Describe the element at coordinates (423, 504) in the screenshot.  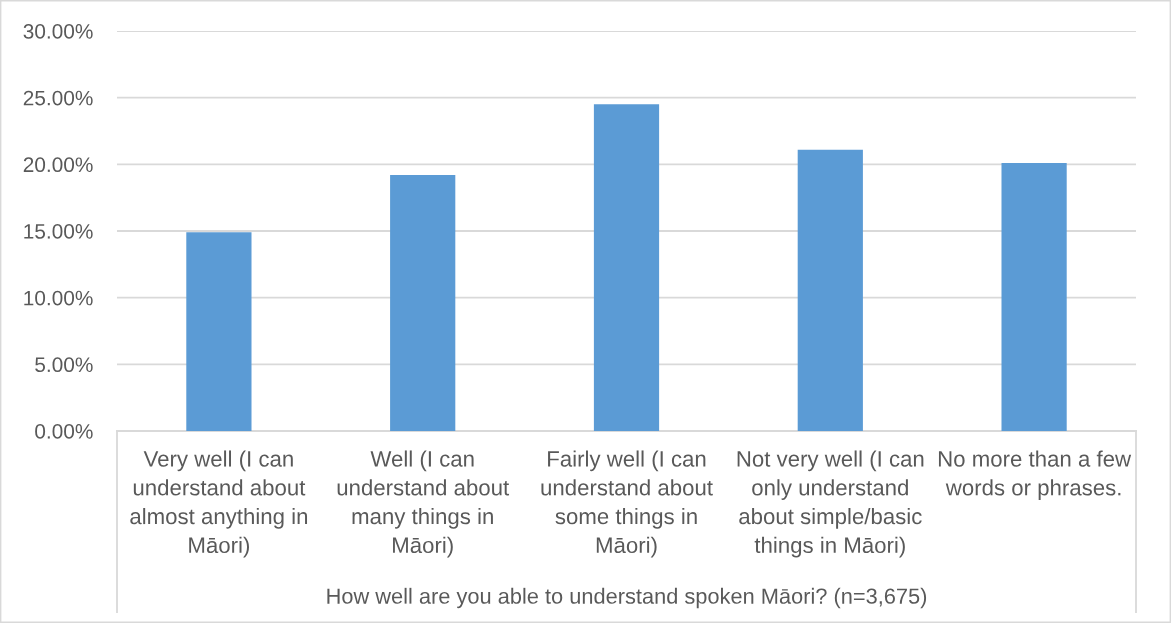
I see `x-tick-label: Well (I can understand about many things in Māori)` at that location.